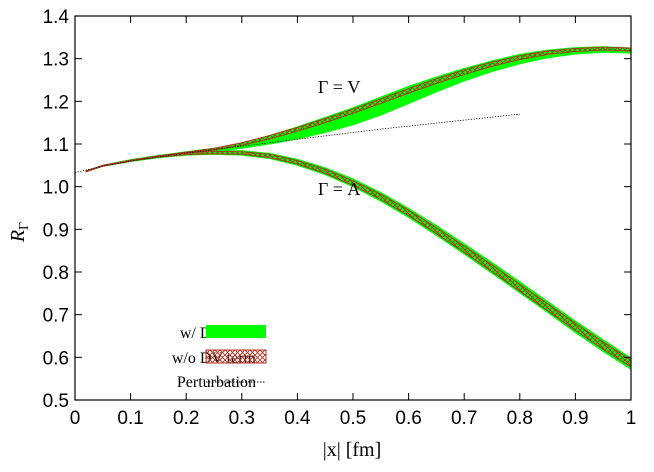 This screenshot has height=472, width=654. I want to click on x-tick-label: 0.4, so click(297, 418).